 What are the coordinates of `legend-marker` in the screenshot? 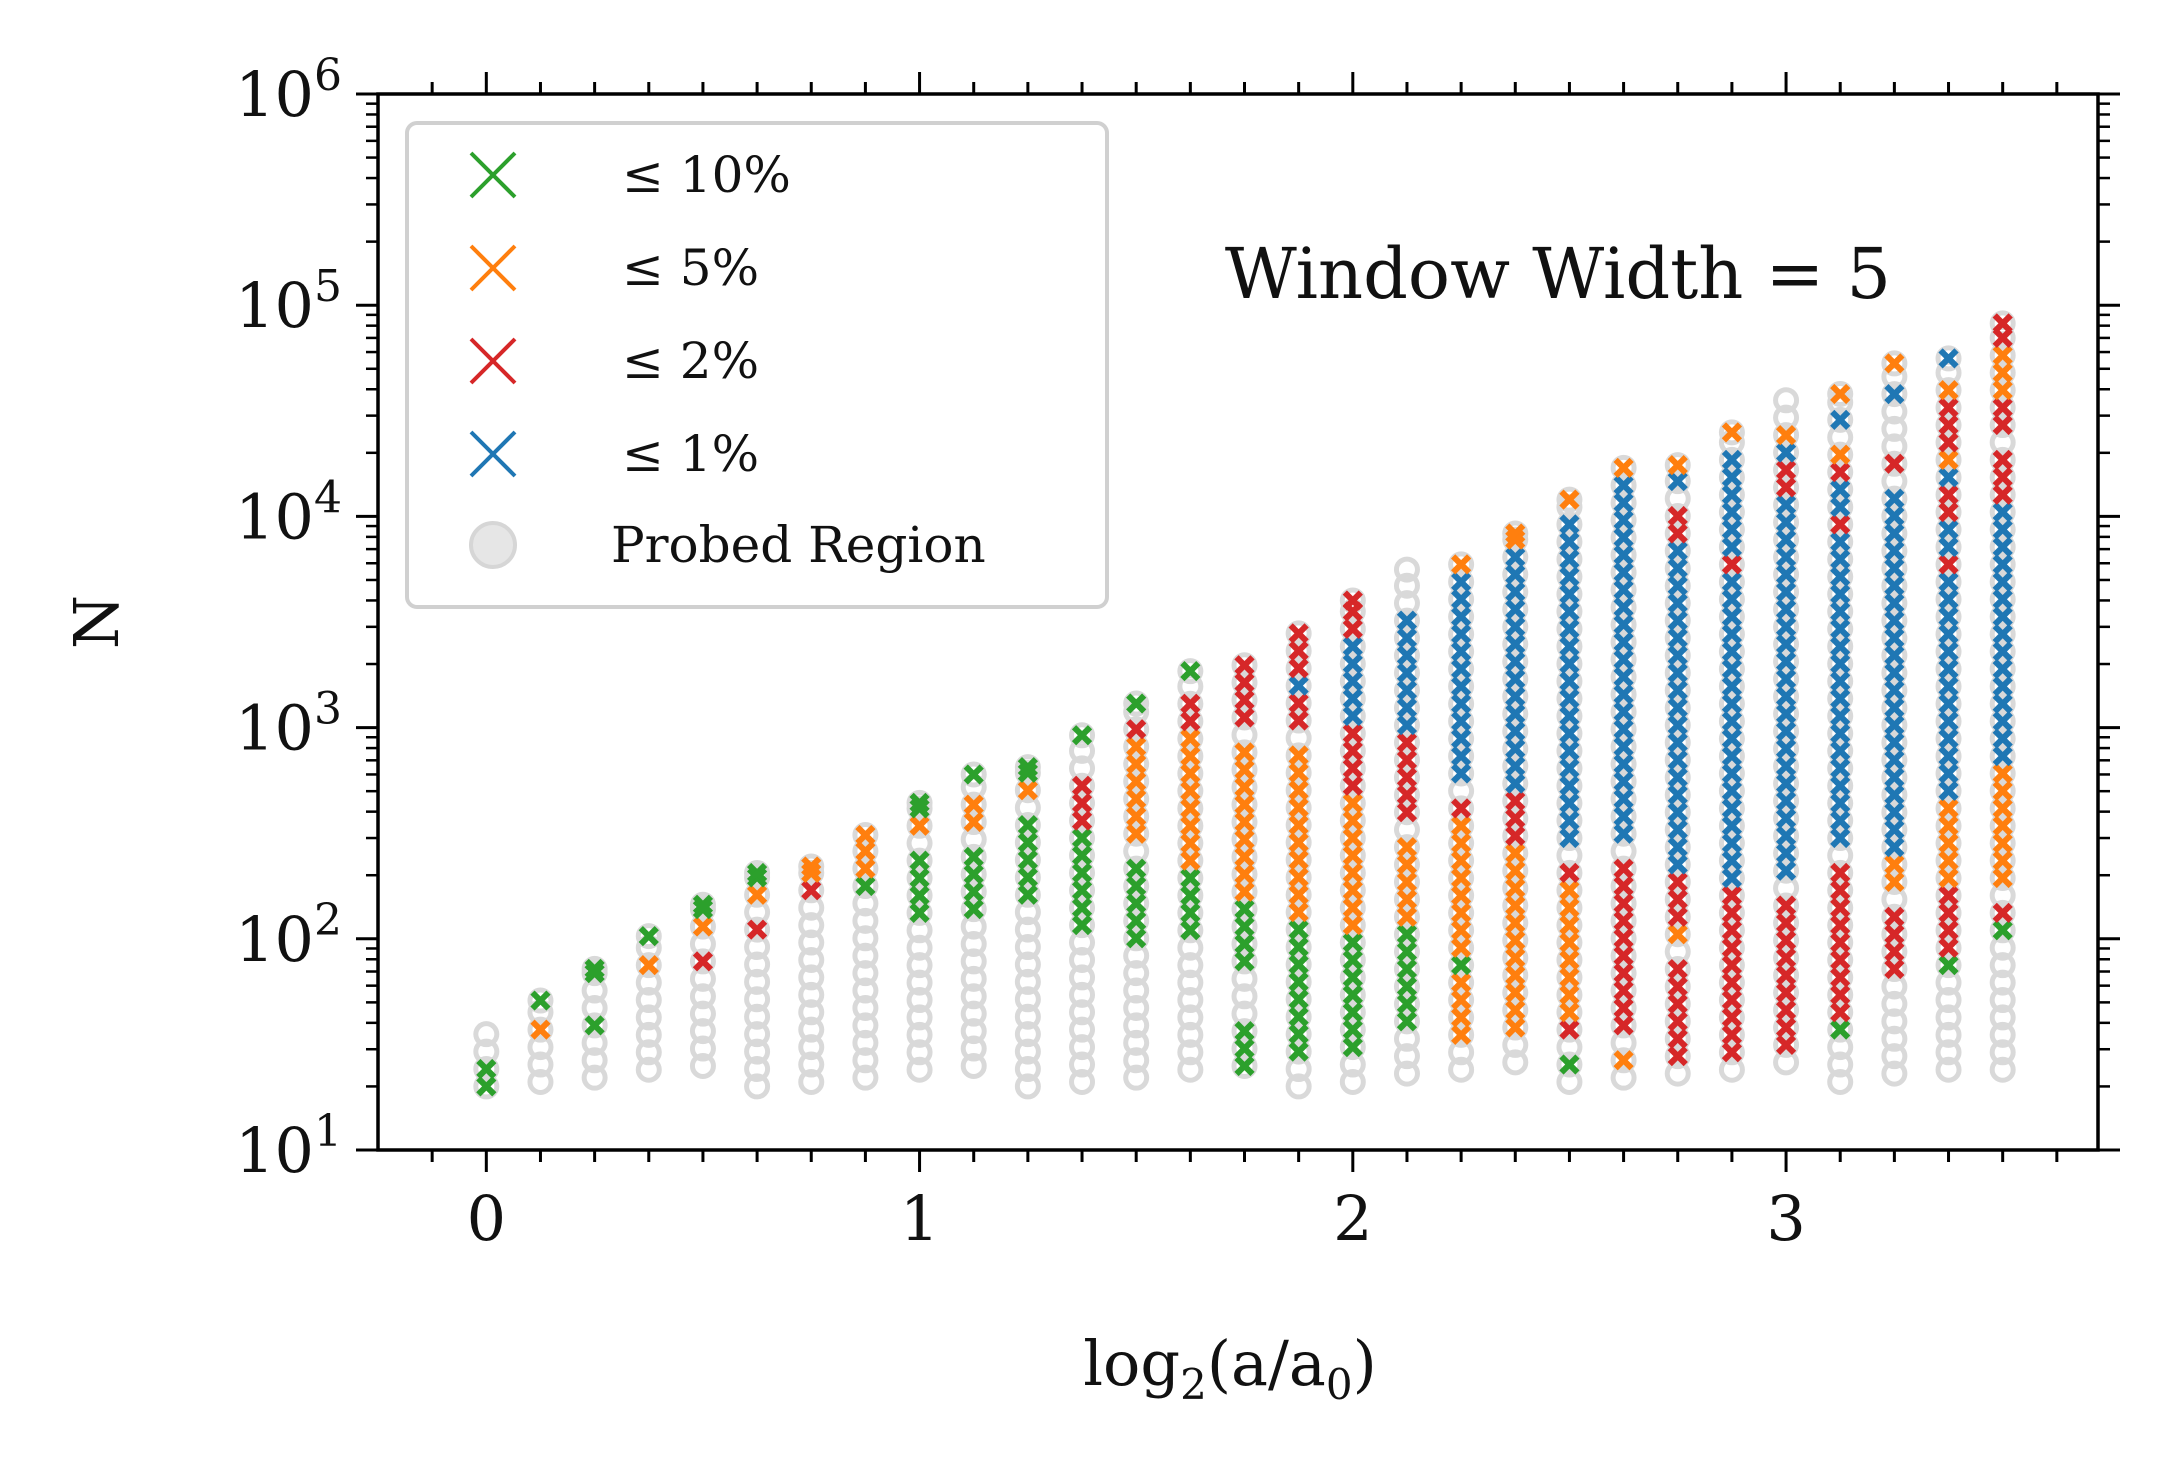 It's located at (493, 454).